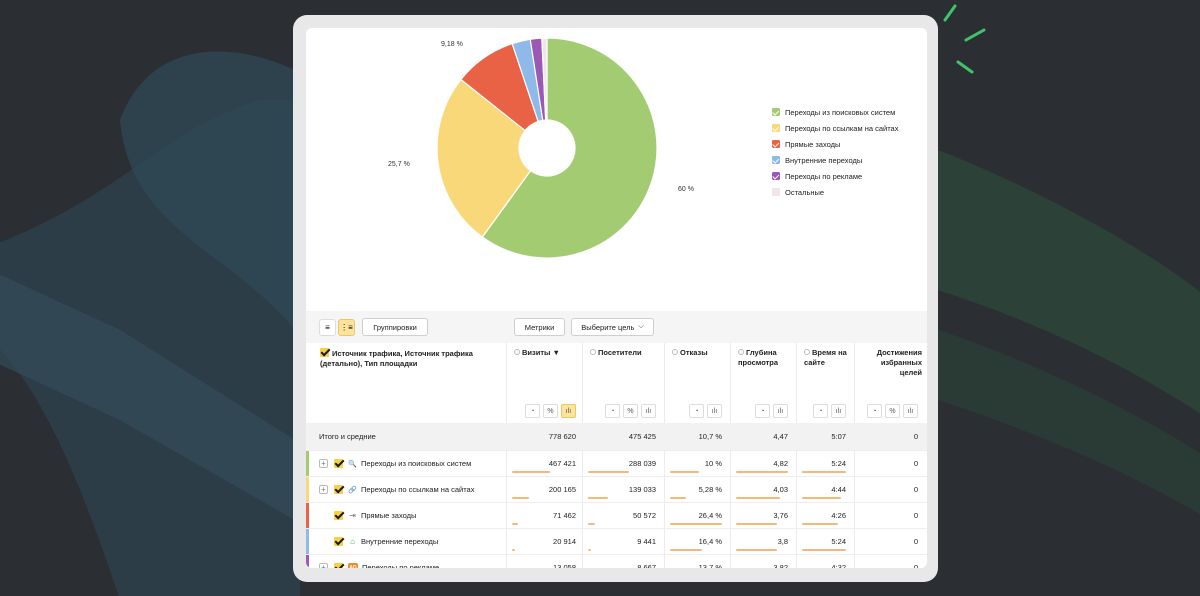 Image resolution: width=1200 pixels, height=596 pixels. I want to click on pie-slice-search, so click(569, 148).